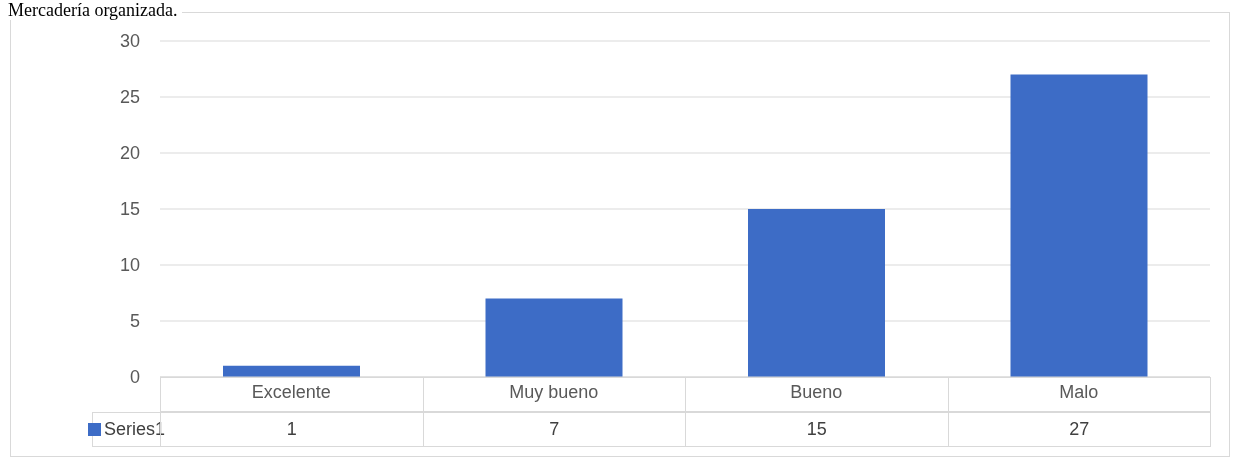  Describe the element at coordinates (134, 321) in the screenshot. I see `y-tick-label: 5` at that location.